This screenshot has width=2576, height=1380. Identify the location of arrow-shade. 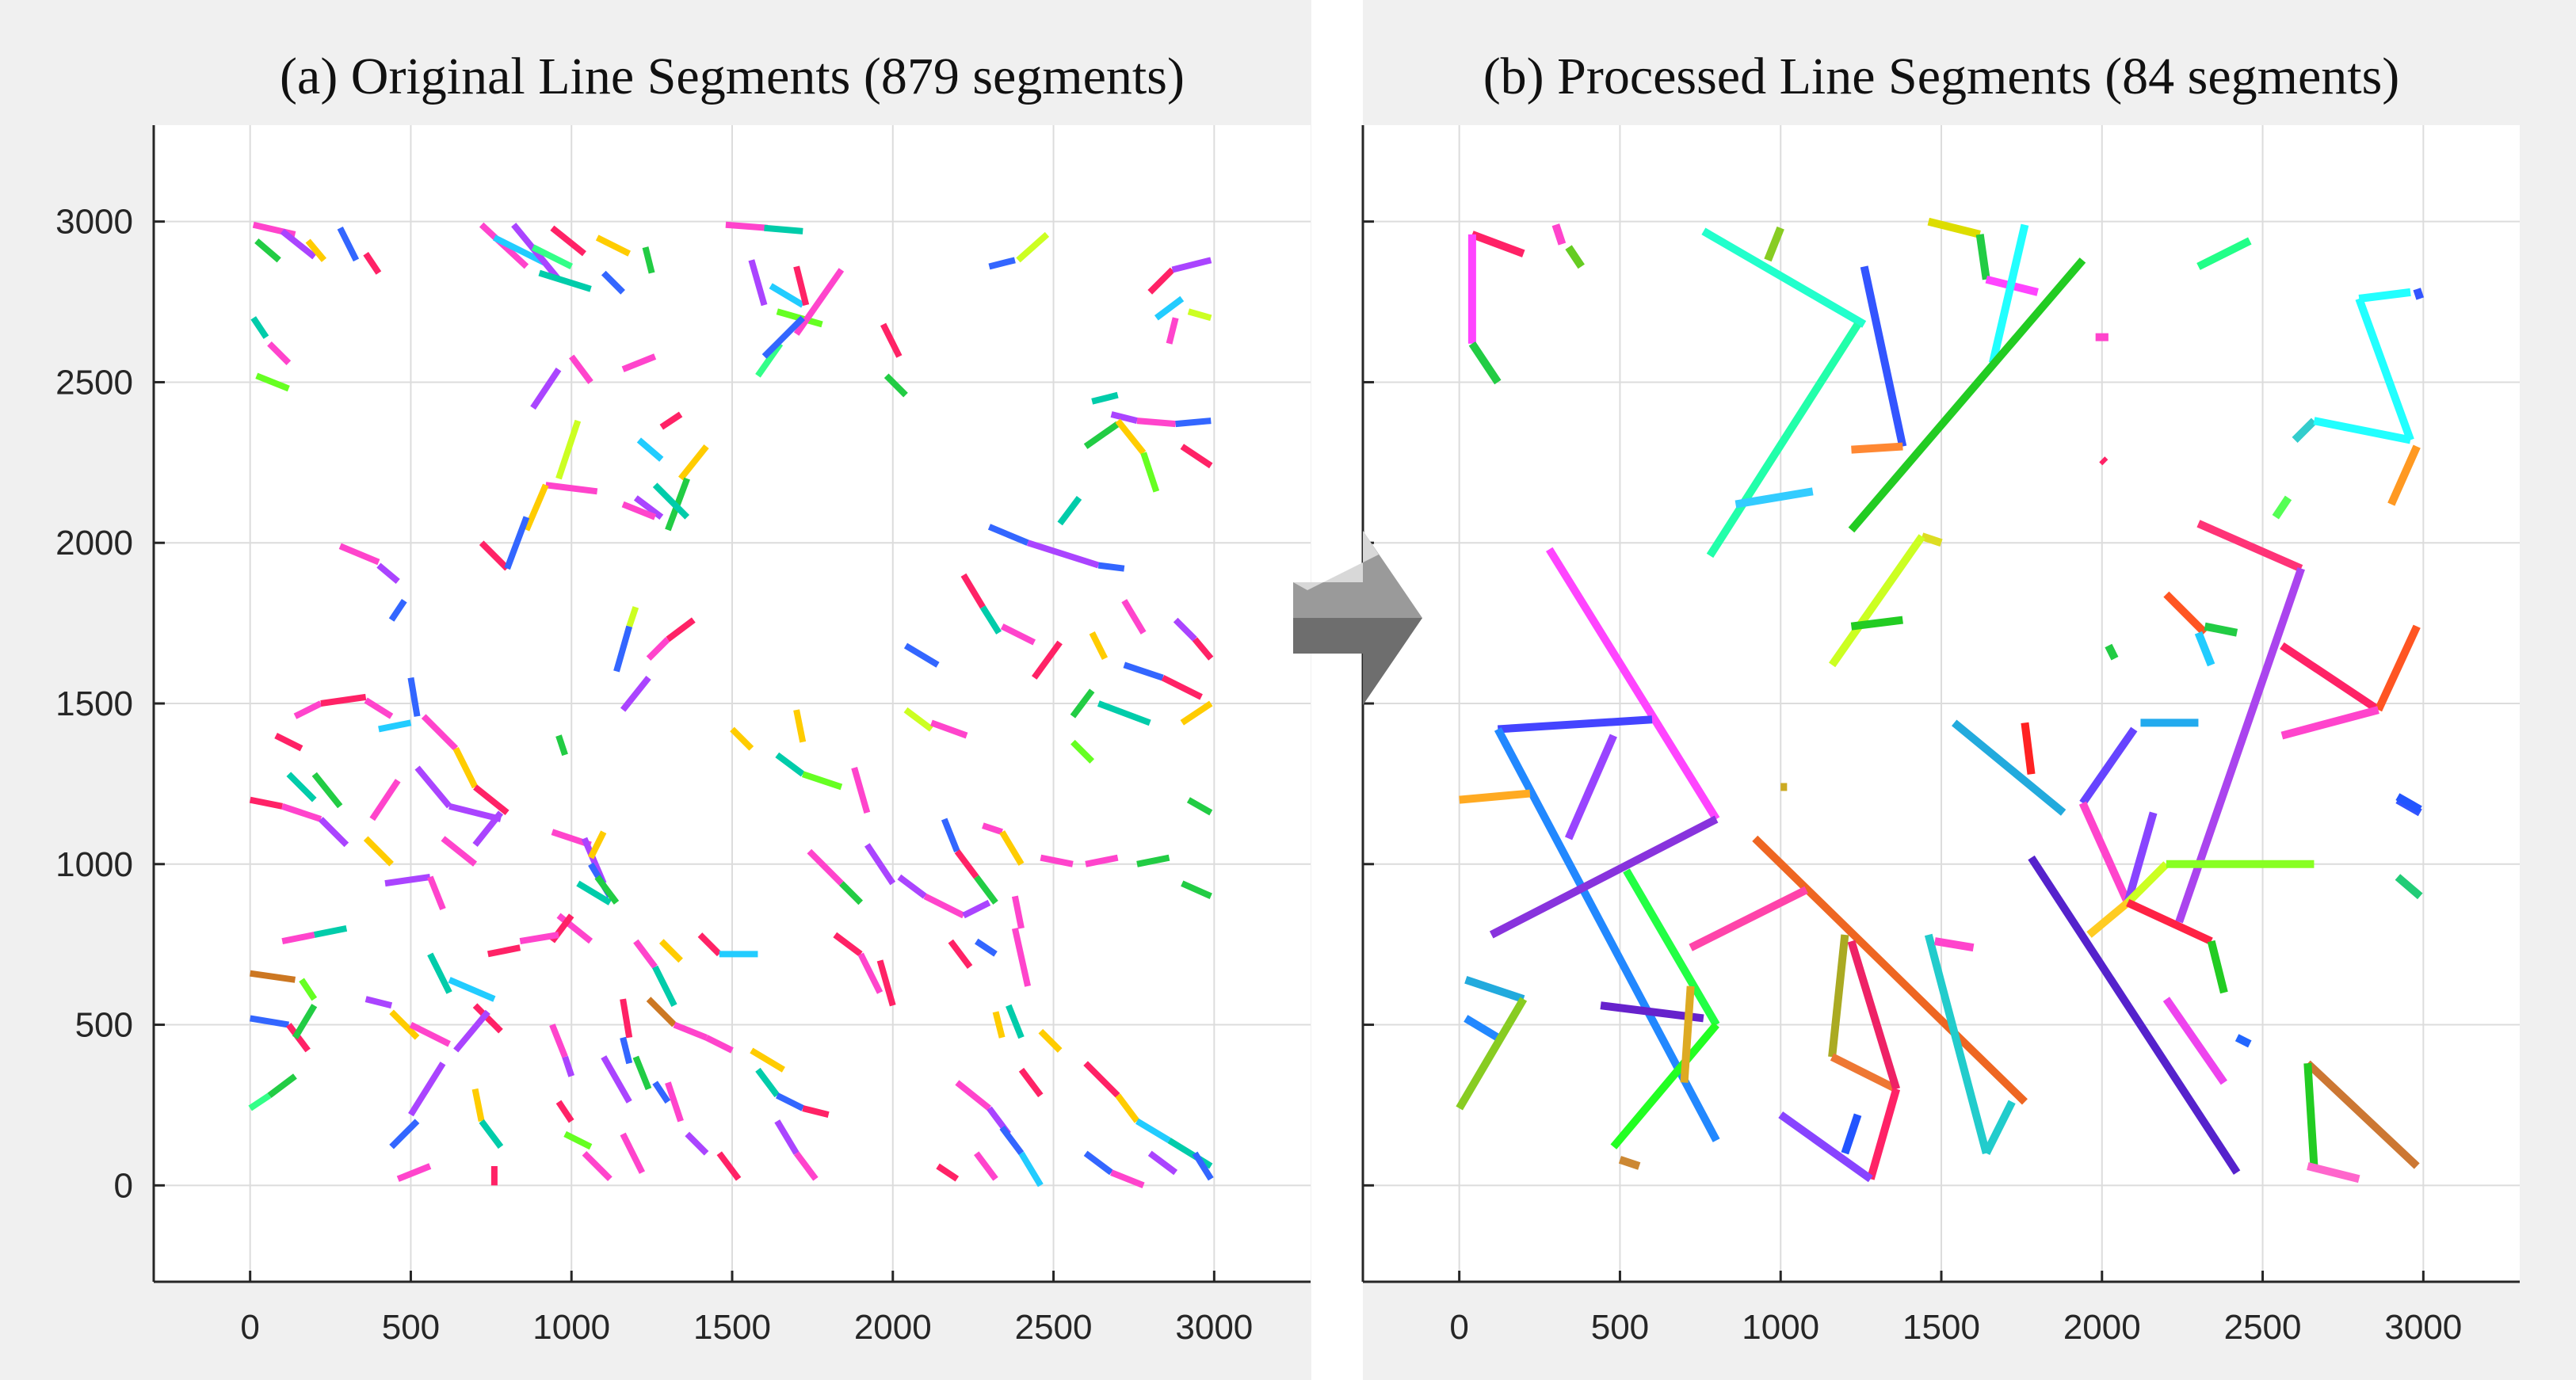
(1357, 661).